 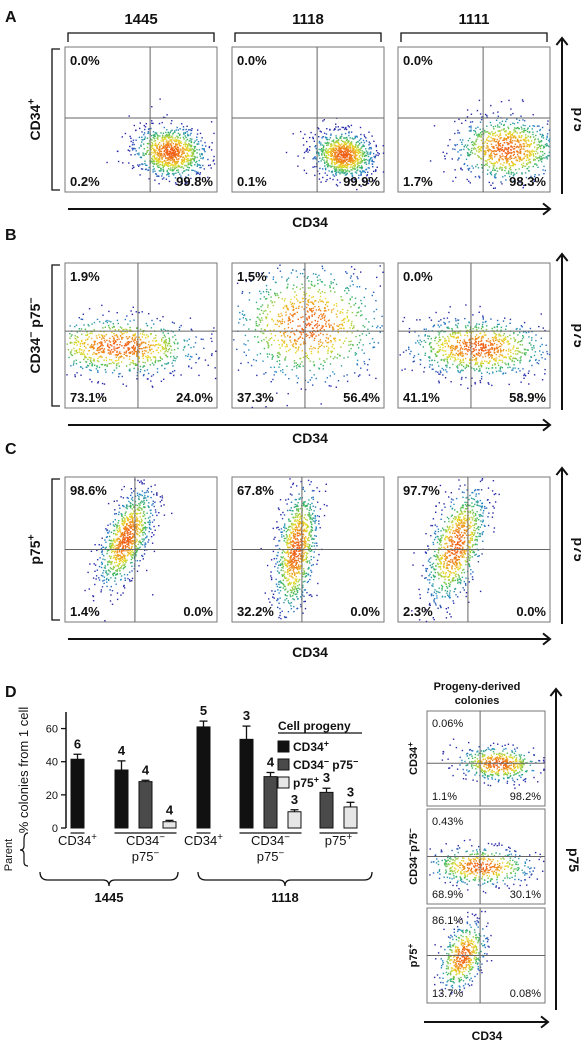 What do you see at coordinates (527, 397) in the screenshot?
I see `quadrant-lower-right-percent: 58.9%` at bounding box center [527, 397].